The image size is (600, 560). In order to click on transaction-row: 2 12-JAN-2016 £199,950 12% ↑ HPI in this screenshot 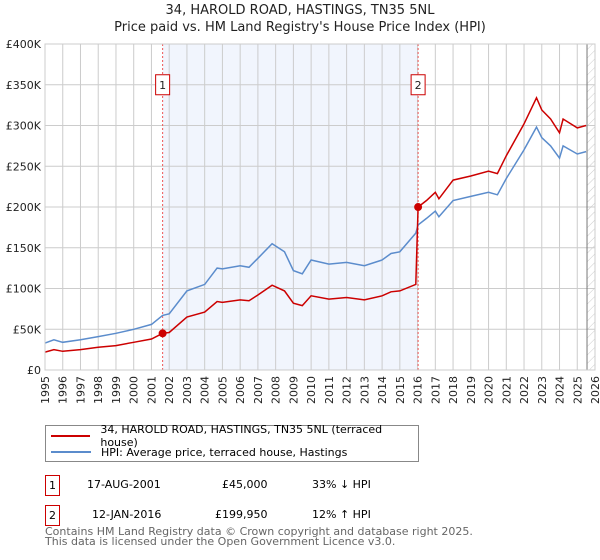, I will do `click(245, 515)`.